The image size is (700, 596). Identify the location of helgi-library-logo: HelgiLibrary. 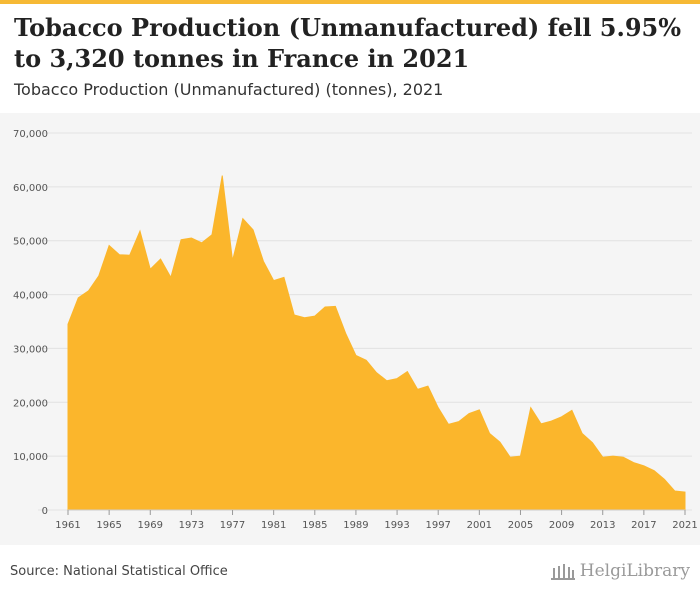
(620, 571).